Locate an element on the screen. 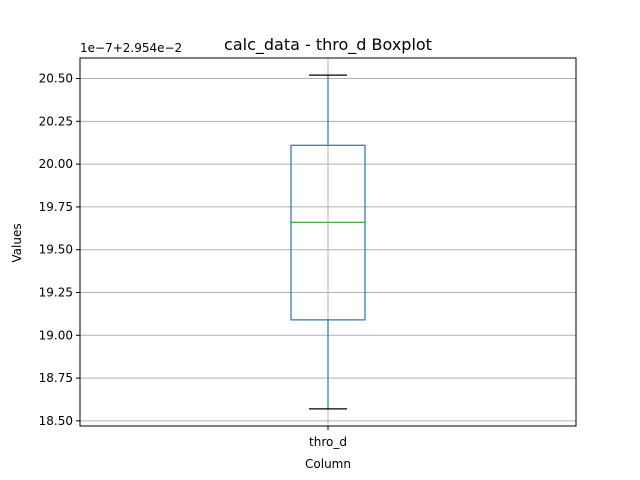  box-iqr is located at coordinates (328, 232).